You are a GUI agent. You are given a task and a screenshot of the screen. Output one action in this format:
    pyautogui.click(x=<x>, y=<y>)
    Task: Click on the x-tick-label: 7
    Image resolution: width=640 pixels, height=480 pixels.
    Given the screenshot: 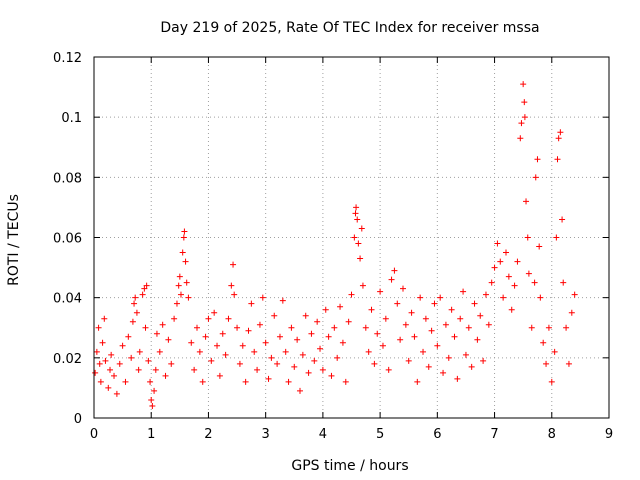 What is the action you would take?
    pyautogui.click(x=494, y=434)
    